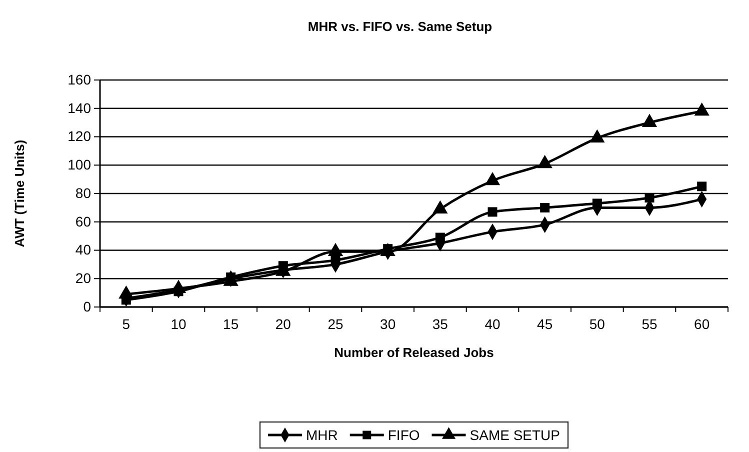  What do you see at coordinates (83, 278) in the screenshot?
I see `y-tick-label: 20` at bounding box center [83, 278].